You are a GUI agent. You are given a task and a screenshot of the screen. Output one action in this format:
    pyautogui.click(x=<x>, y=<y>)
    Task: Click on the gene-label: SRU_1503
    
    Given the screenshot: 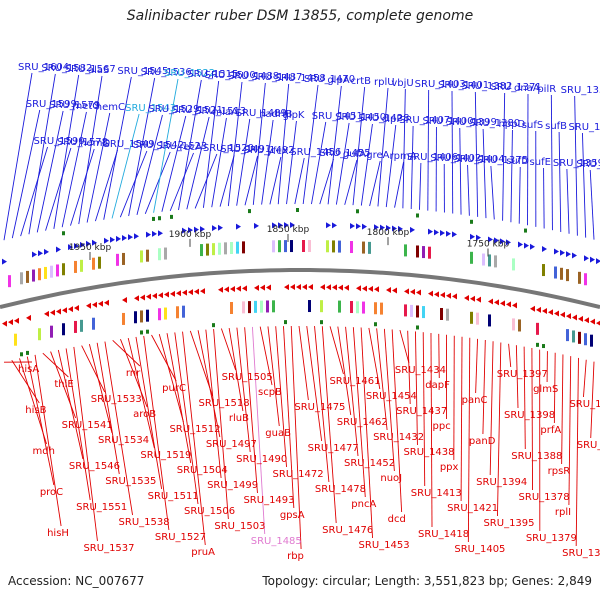 What is the action you would take?
    pyautogui.click(x=239, y=526)
    